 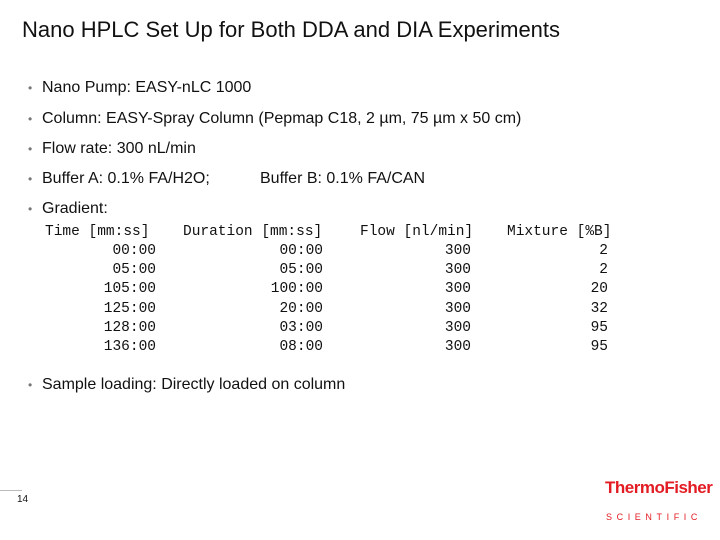 What do you see at coordinates (253, 232) in the screenshot?
I see `table-header: Duration [mm:ss]` at bounding box center [253, 232].